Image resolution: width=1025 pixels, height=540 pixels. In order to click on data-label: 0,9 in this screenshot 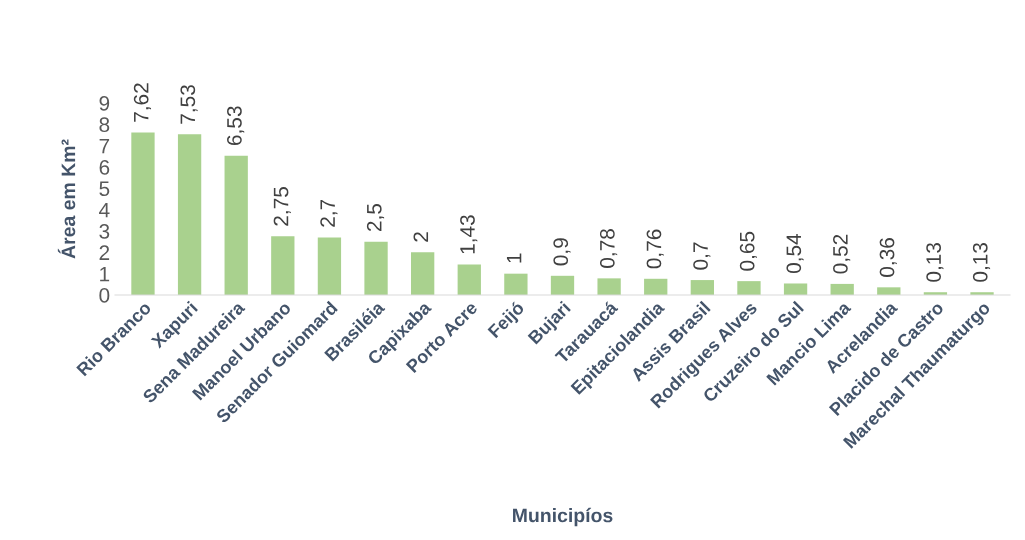, I will do `click(562, 252)`.